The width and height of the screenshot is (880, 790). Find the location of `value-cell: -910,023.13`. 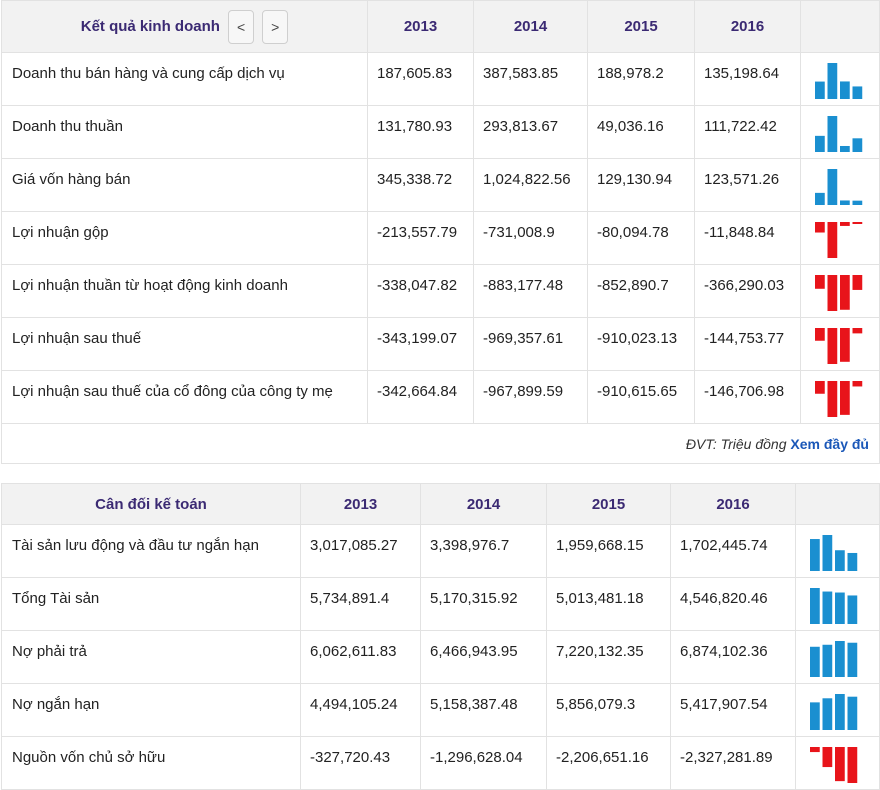

value-cell: -910,023.13 is located at coordinates (641, 344).